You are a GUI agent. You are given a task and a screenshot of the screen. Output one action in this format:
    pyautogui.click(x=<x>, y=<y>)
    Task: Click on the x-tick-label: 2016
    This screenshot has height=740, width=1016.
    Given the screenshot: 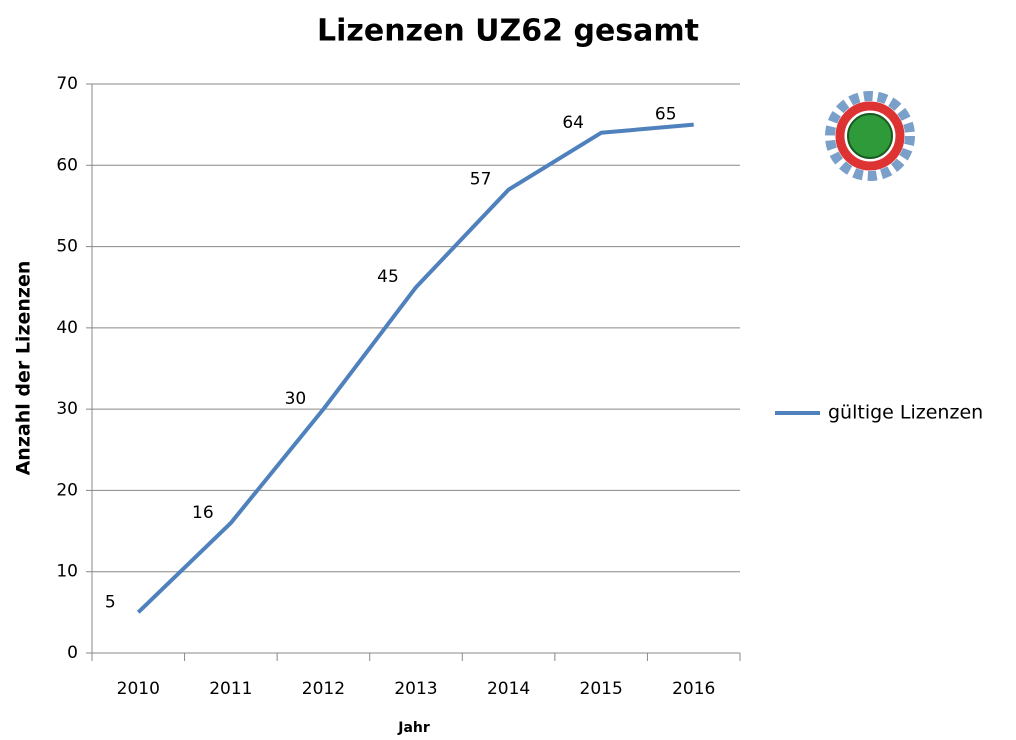 What is the action you would take?
    pyautogui.click(x=693, y=689)
    